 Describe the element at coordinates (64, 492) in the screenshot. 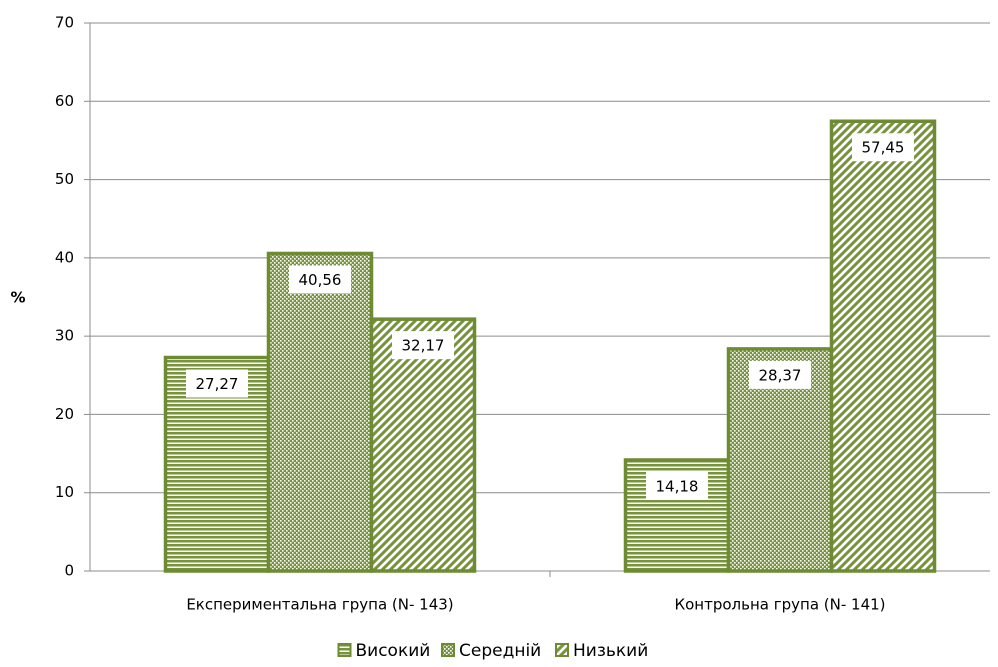

I see `y-tick-label: 10` at that location.